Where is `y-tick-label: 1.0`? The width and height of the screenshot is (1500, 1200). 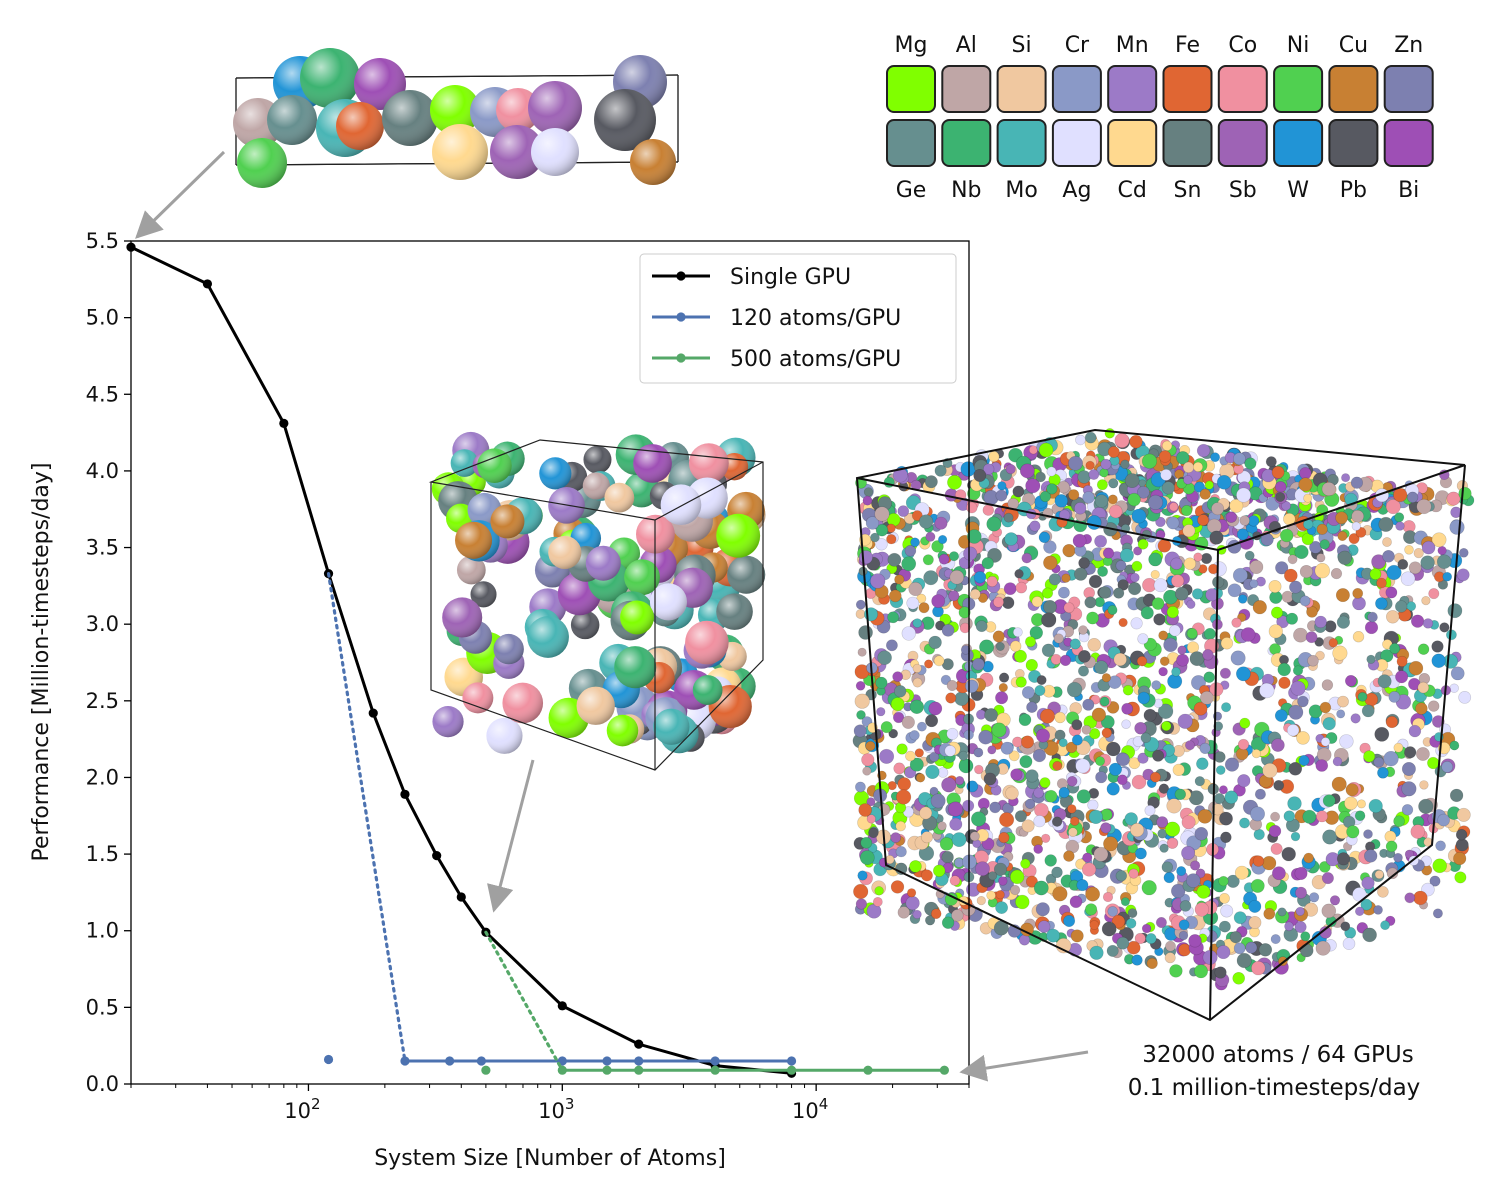 y-tick-label: 1.0 is located at coordinates (102, 931).